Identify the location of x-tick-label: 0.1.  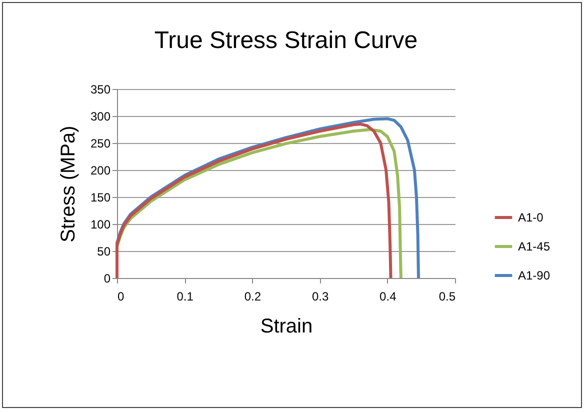
(185, 297).